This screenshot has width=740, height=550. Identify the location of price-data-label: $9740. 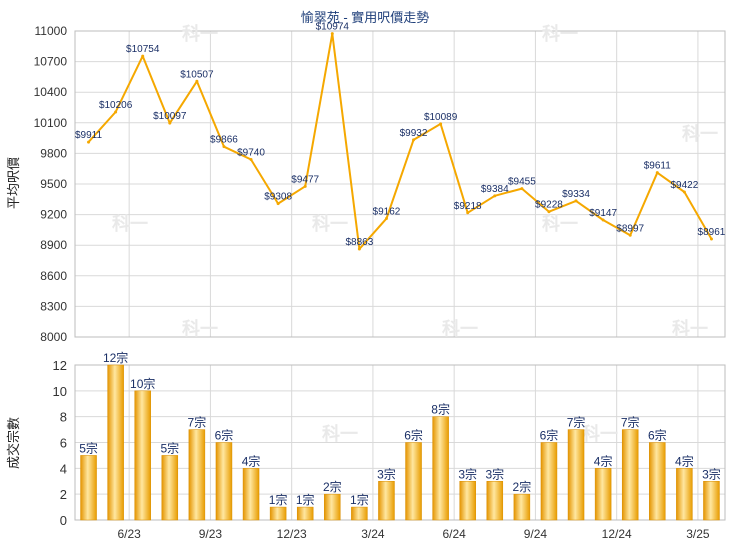
(251, 153).